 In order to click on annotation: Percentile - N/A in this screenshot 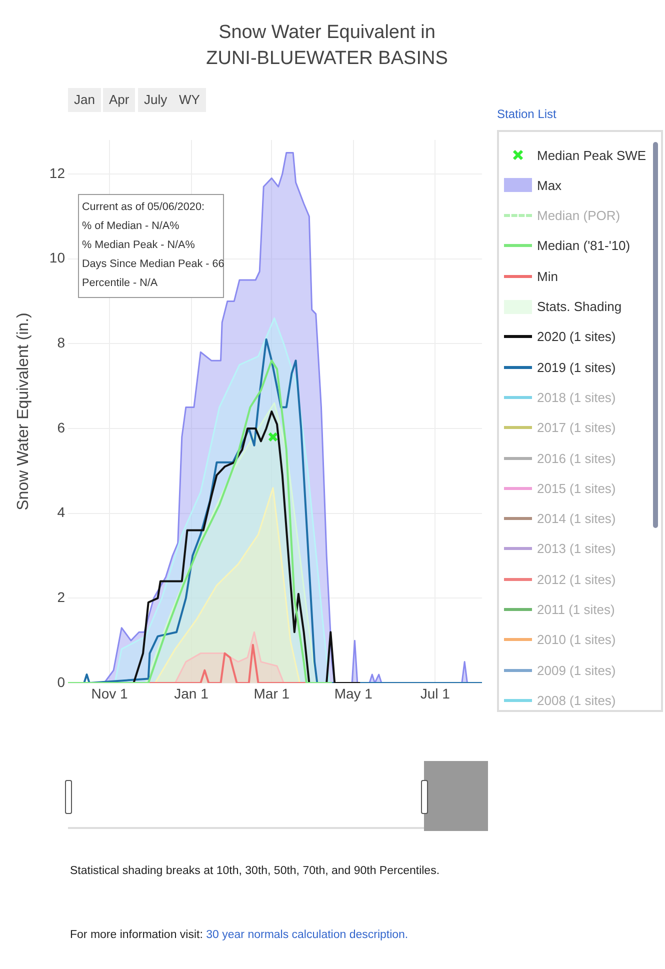, I will do `click(120, 283)`.